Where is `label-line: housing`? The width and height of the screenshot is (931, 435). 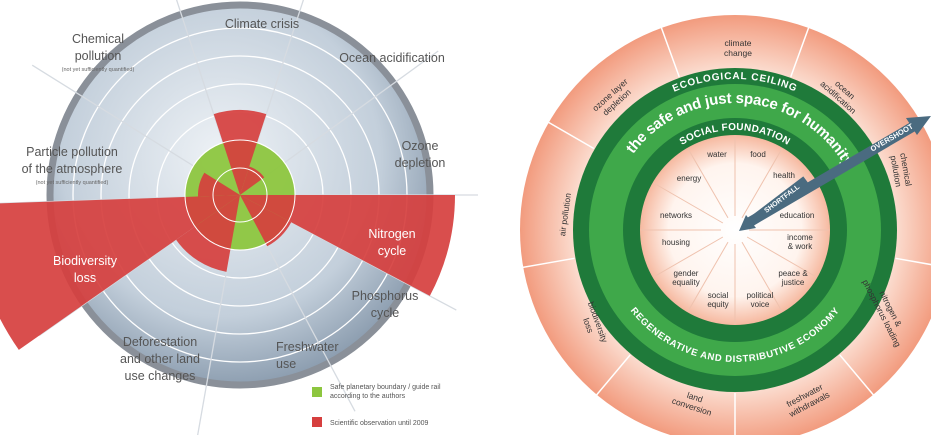 label-line: housing is located at coordinates (676, 242).